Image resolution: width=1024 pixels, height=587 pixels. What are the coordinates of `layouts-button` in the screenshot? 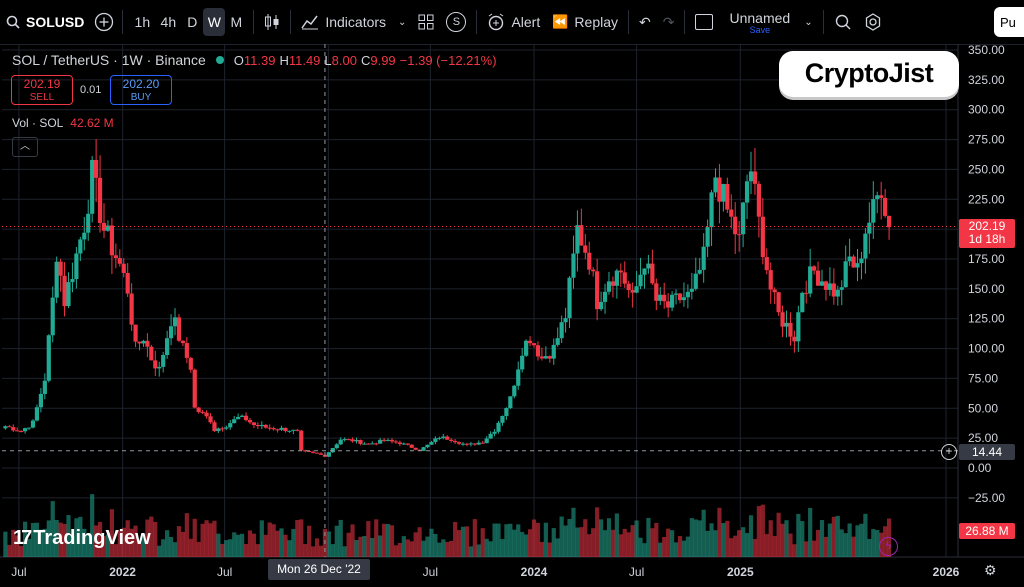 It's located at (426, 22).